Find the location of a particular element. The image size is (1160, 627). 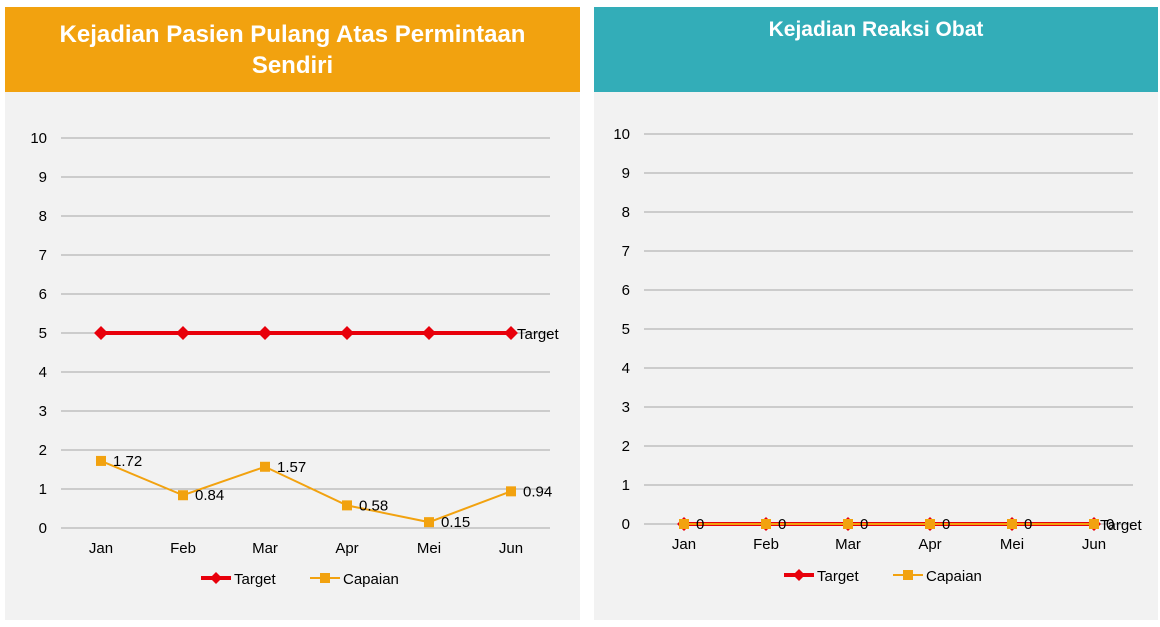

data-label: 0.58 is located at coordinates (373, 505).